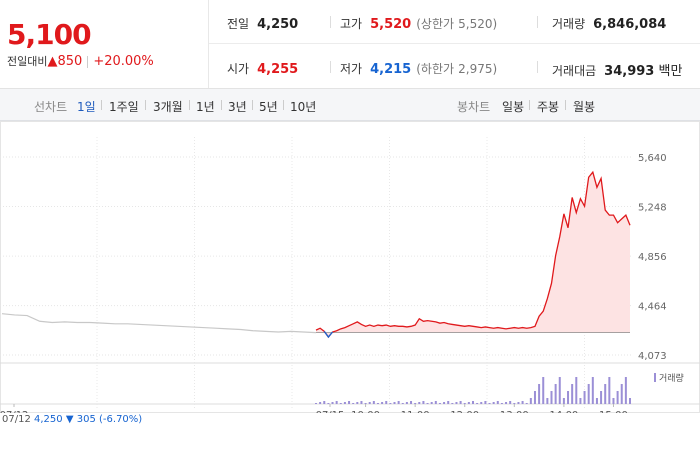 Image resolution: width=700 pixels, height=450 pixels. I want to click on x-tick-label: 07/12, so click(14, 411).